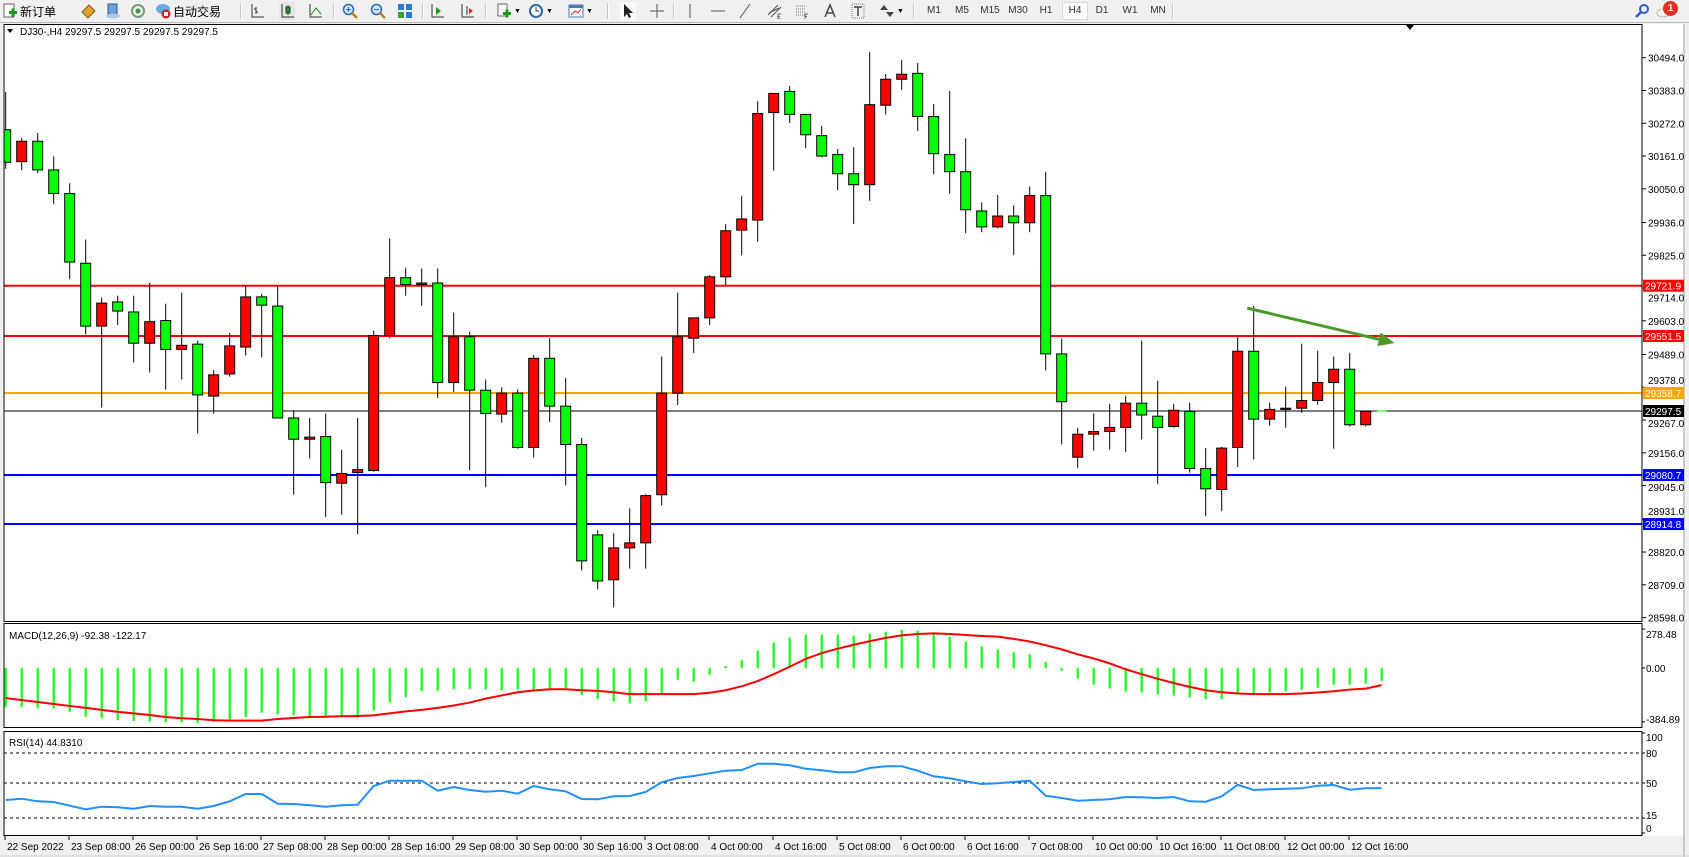  I want to click on arrows-button: ▼, so click(891, 11).